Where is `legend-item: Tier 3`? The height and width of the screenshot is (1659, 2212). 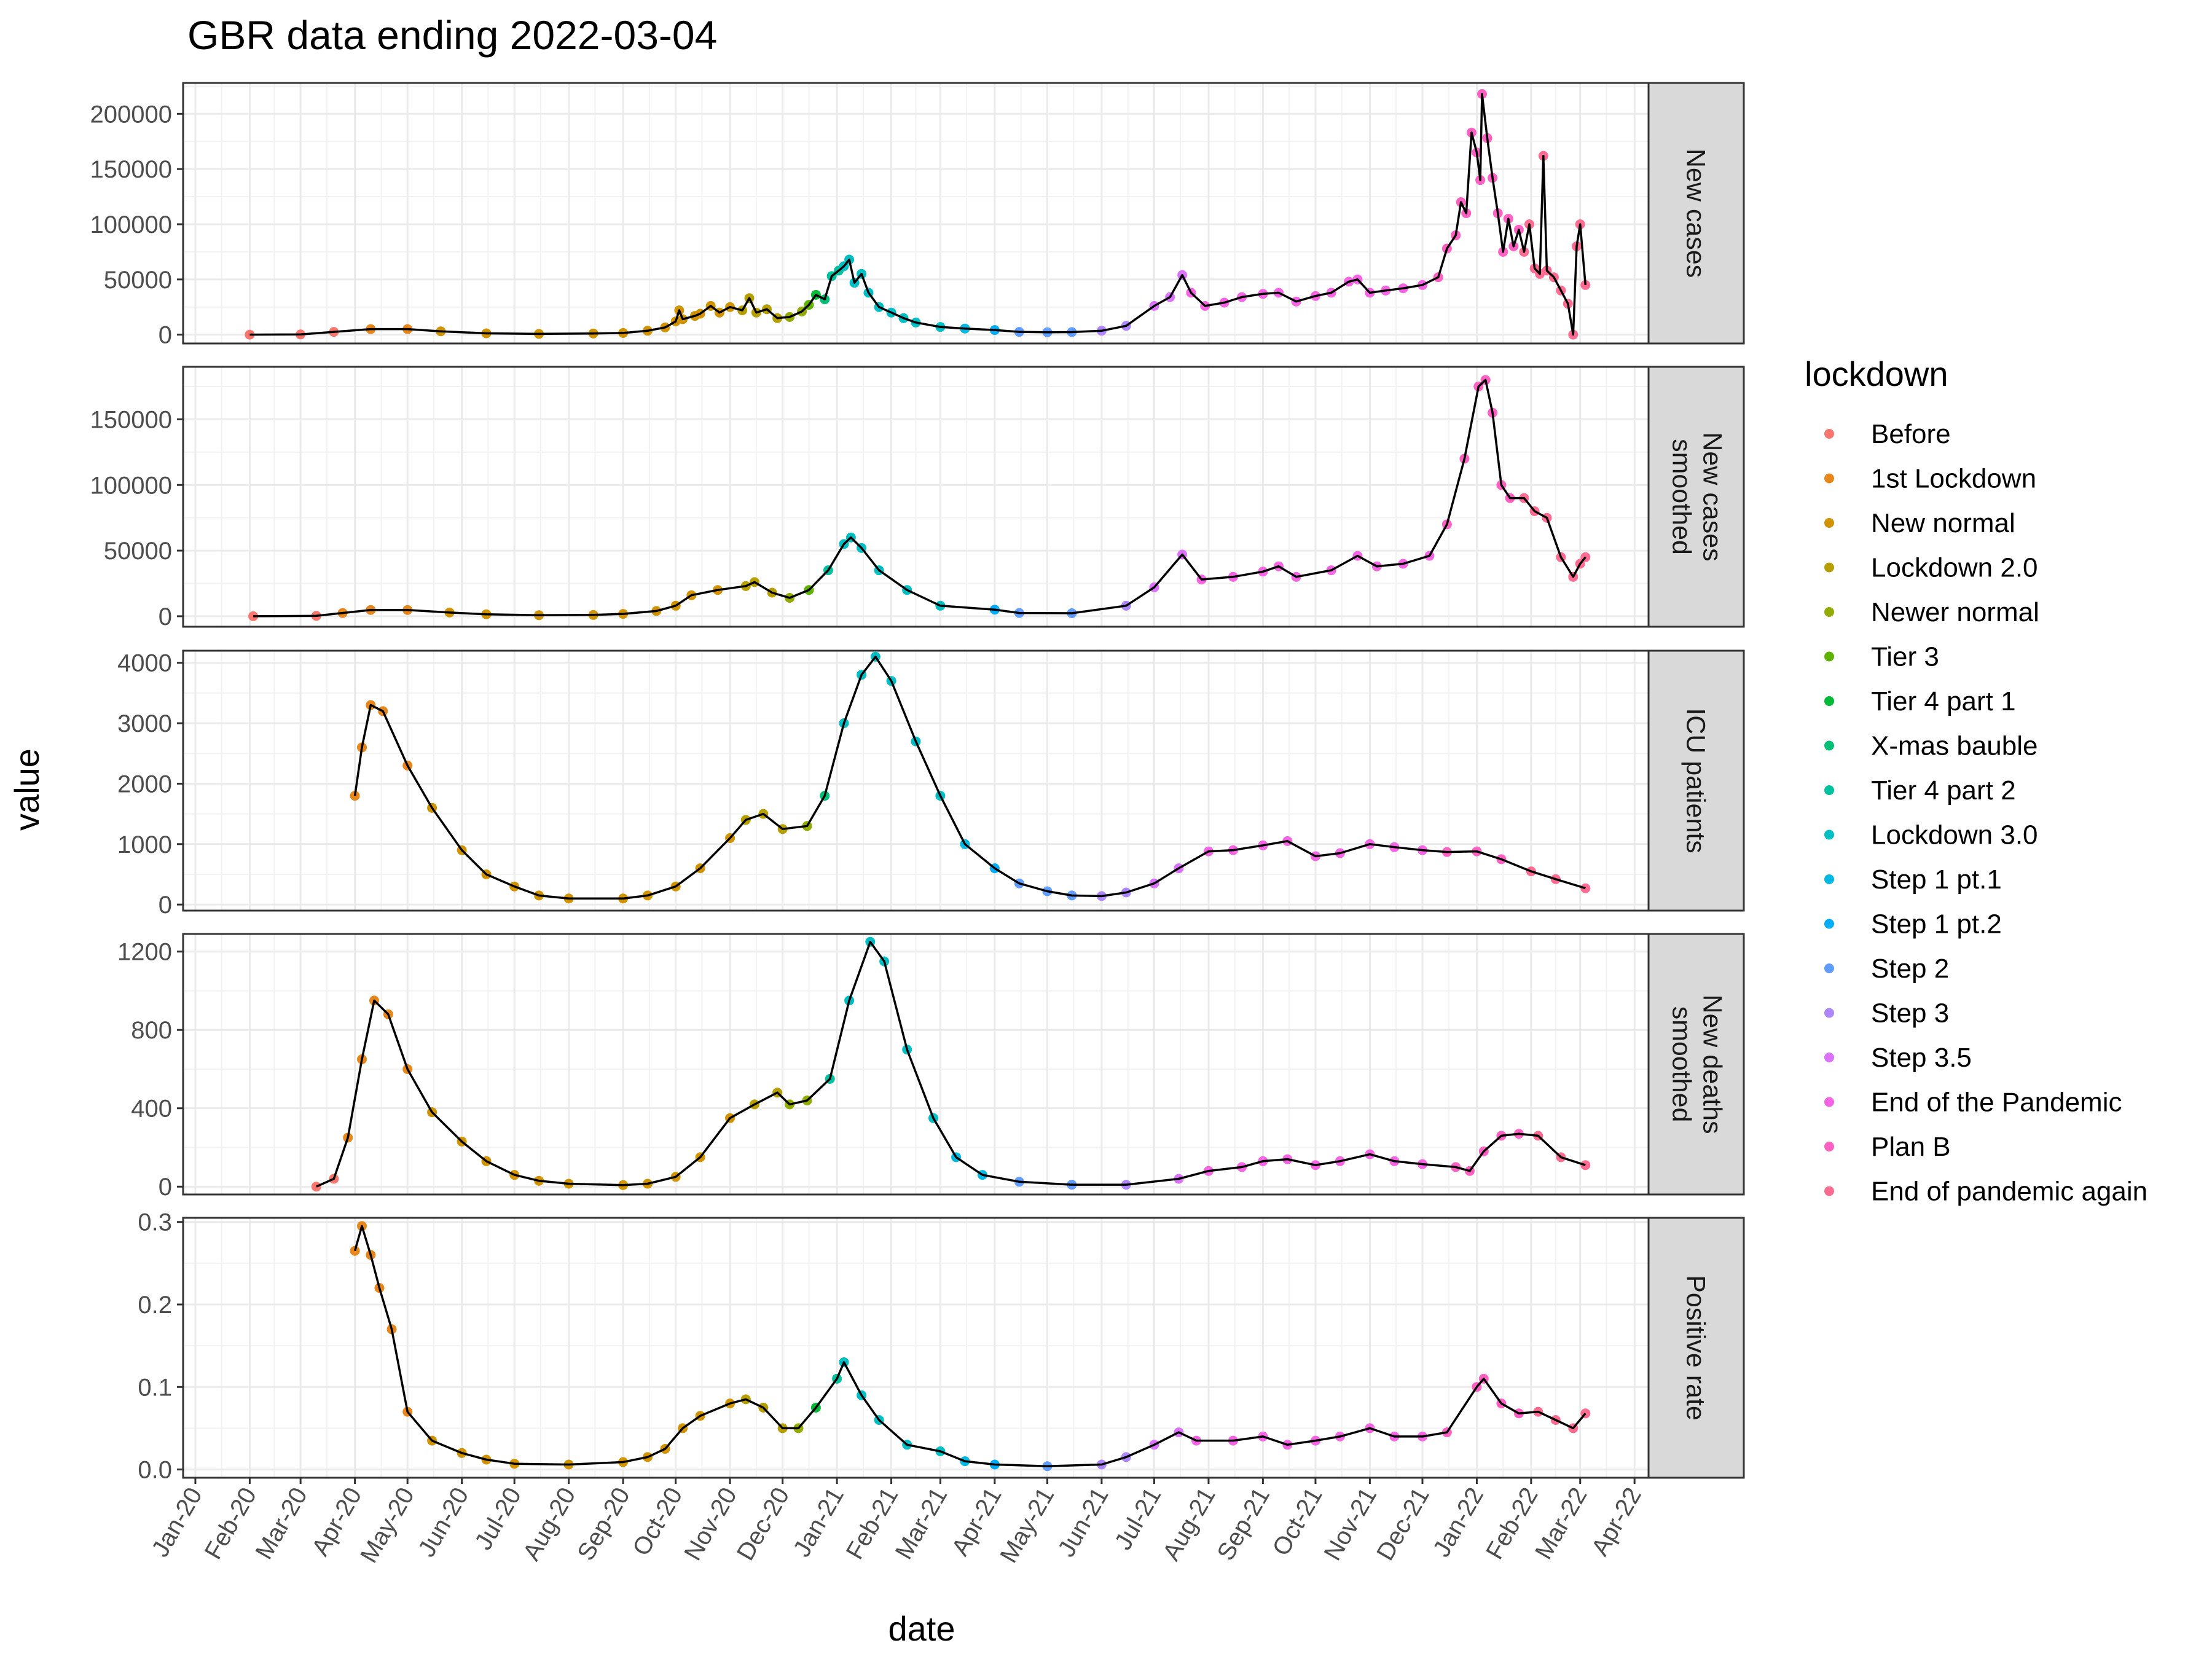
legend-item: Tier 3 is located at coordinates (1881, 657).